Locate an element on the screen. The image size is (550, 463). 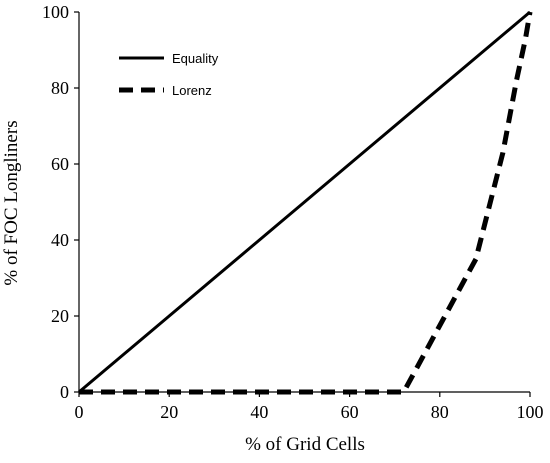
x-tick-label: 100 is located at coordinates (530, 412).